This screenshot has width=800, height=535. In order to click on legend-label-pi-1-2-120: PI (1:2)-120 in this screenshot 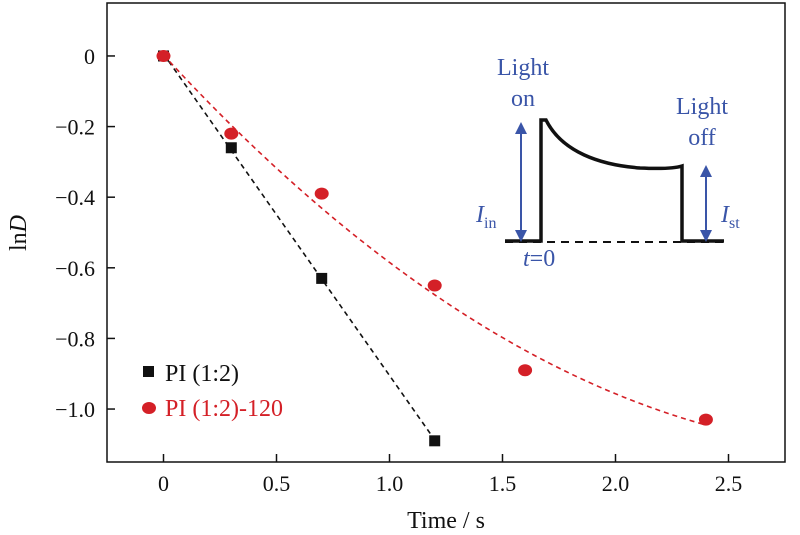, I will do `click(224, 409)`.